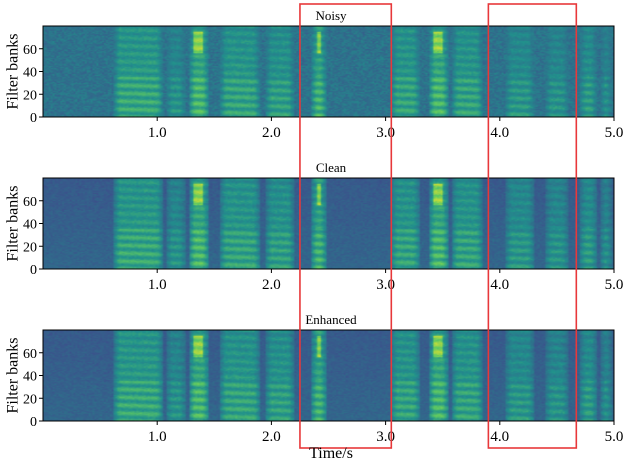 Image resolution: width=626 pixels, height=460 pixels. What do you see at coordinates (331, 452) in the screenshot?
I see `x-axis-label: Time/s` at bounding box center [331, 452].